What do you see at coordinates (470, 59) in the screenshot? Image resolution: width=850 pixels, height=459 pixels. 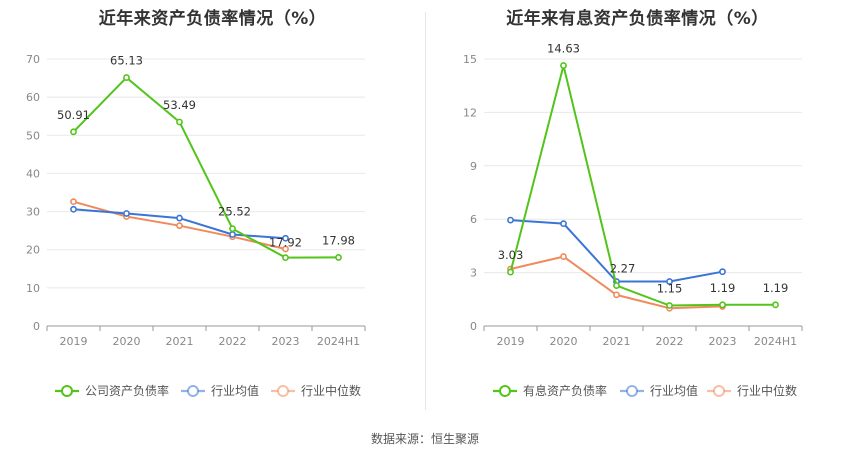 I see `y-tick-label: 15` at bounding box center [470, 59].